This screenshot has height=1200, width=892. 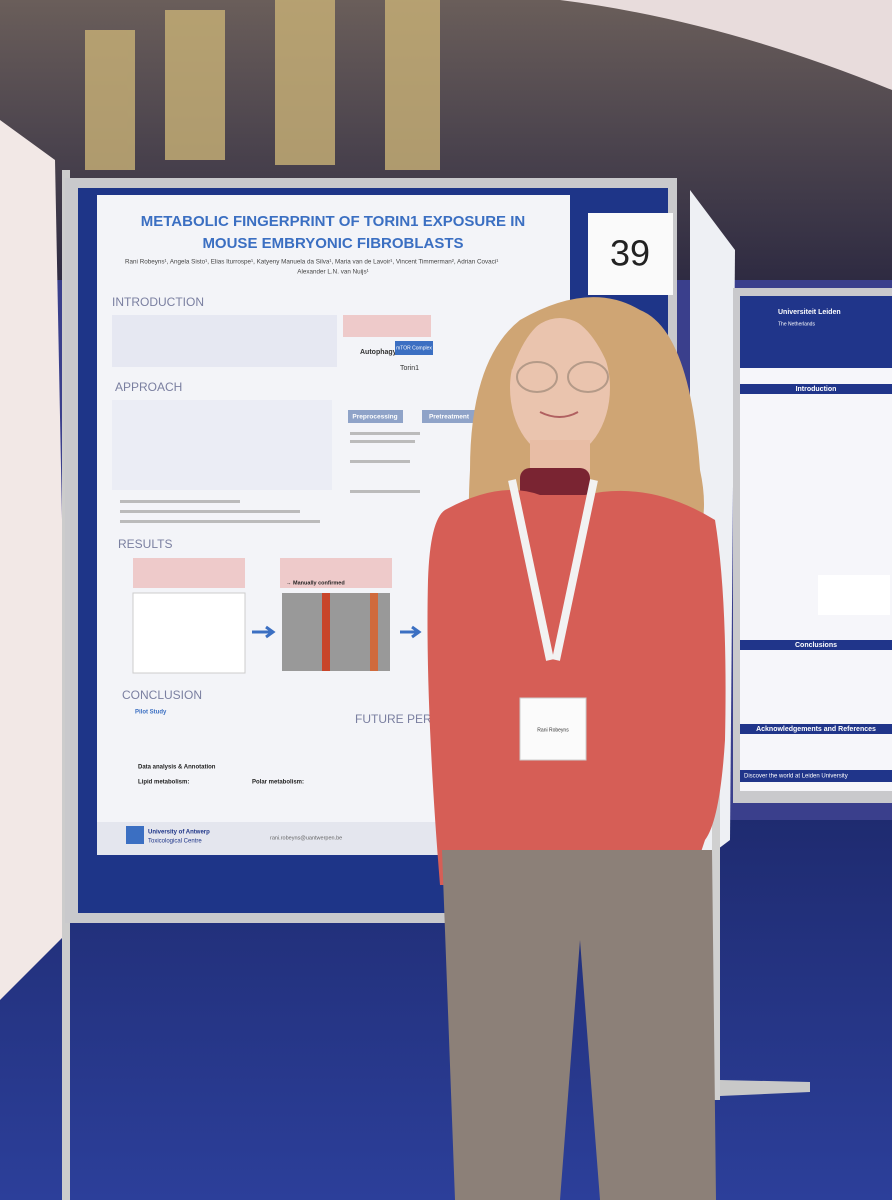 I want to click on text-lines, so click(x=270, y=477).